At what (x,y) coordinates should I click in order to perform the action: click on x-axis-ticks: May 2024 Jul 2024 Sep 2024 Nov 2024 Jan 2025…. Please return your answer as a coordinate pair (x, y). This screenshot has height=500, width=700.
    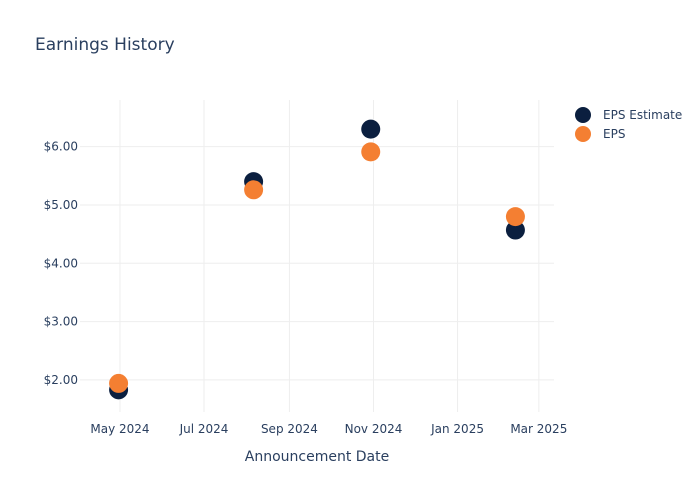
    Looking at the image, I should click on (328, 429).